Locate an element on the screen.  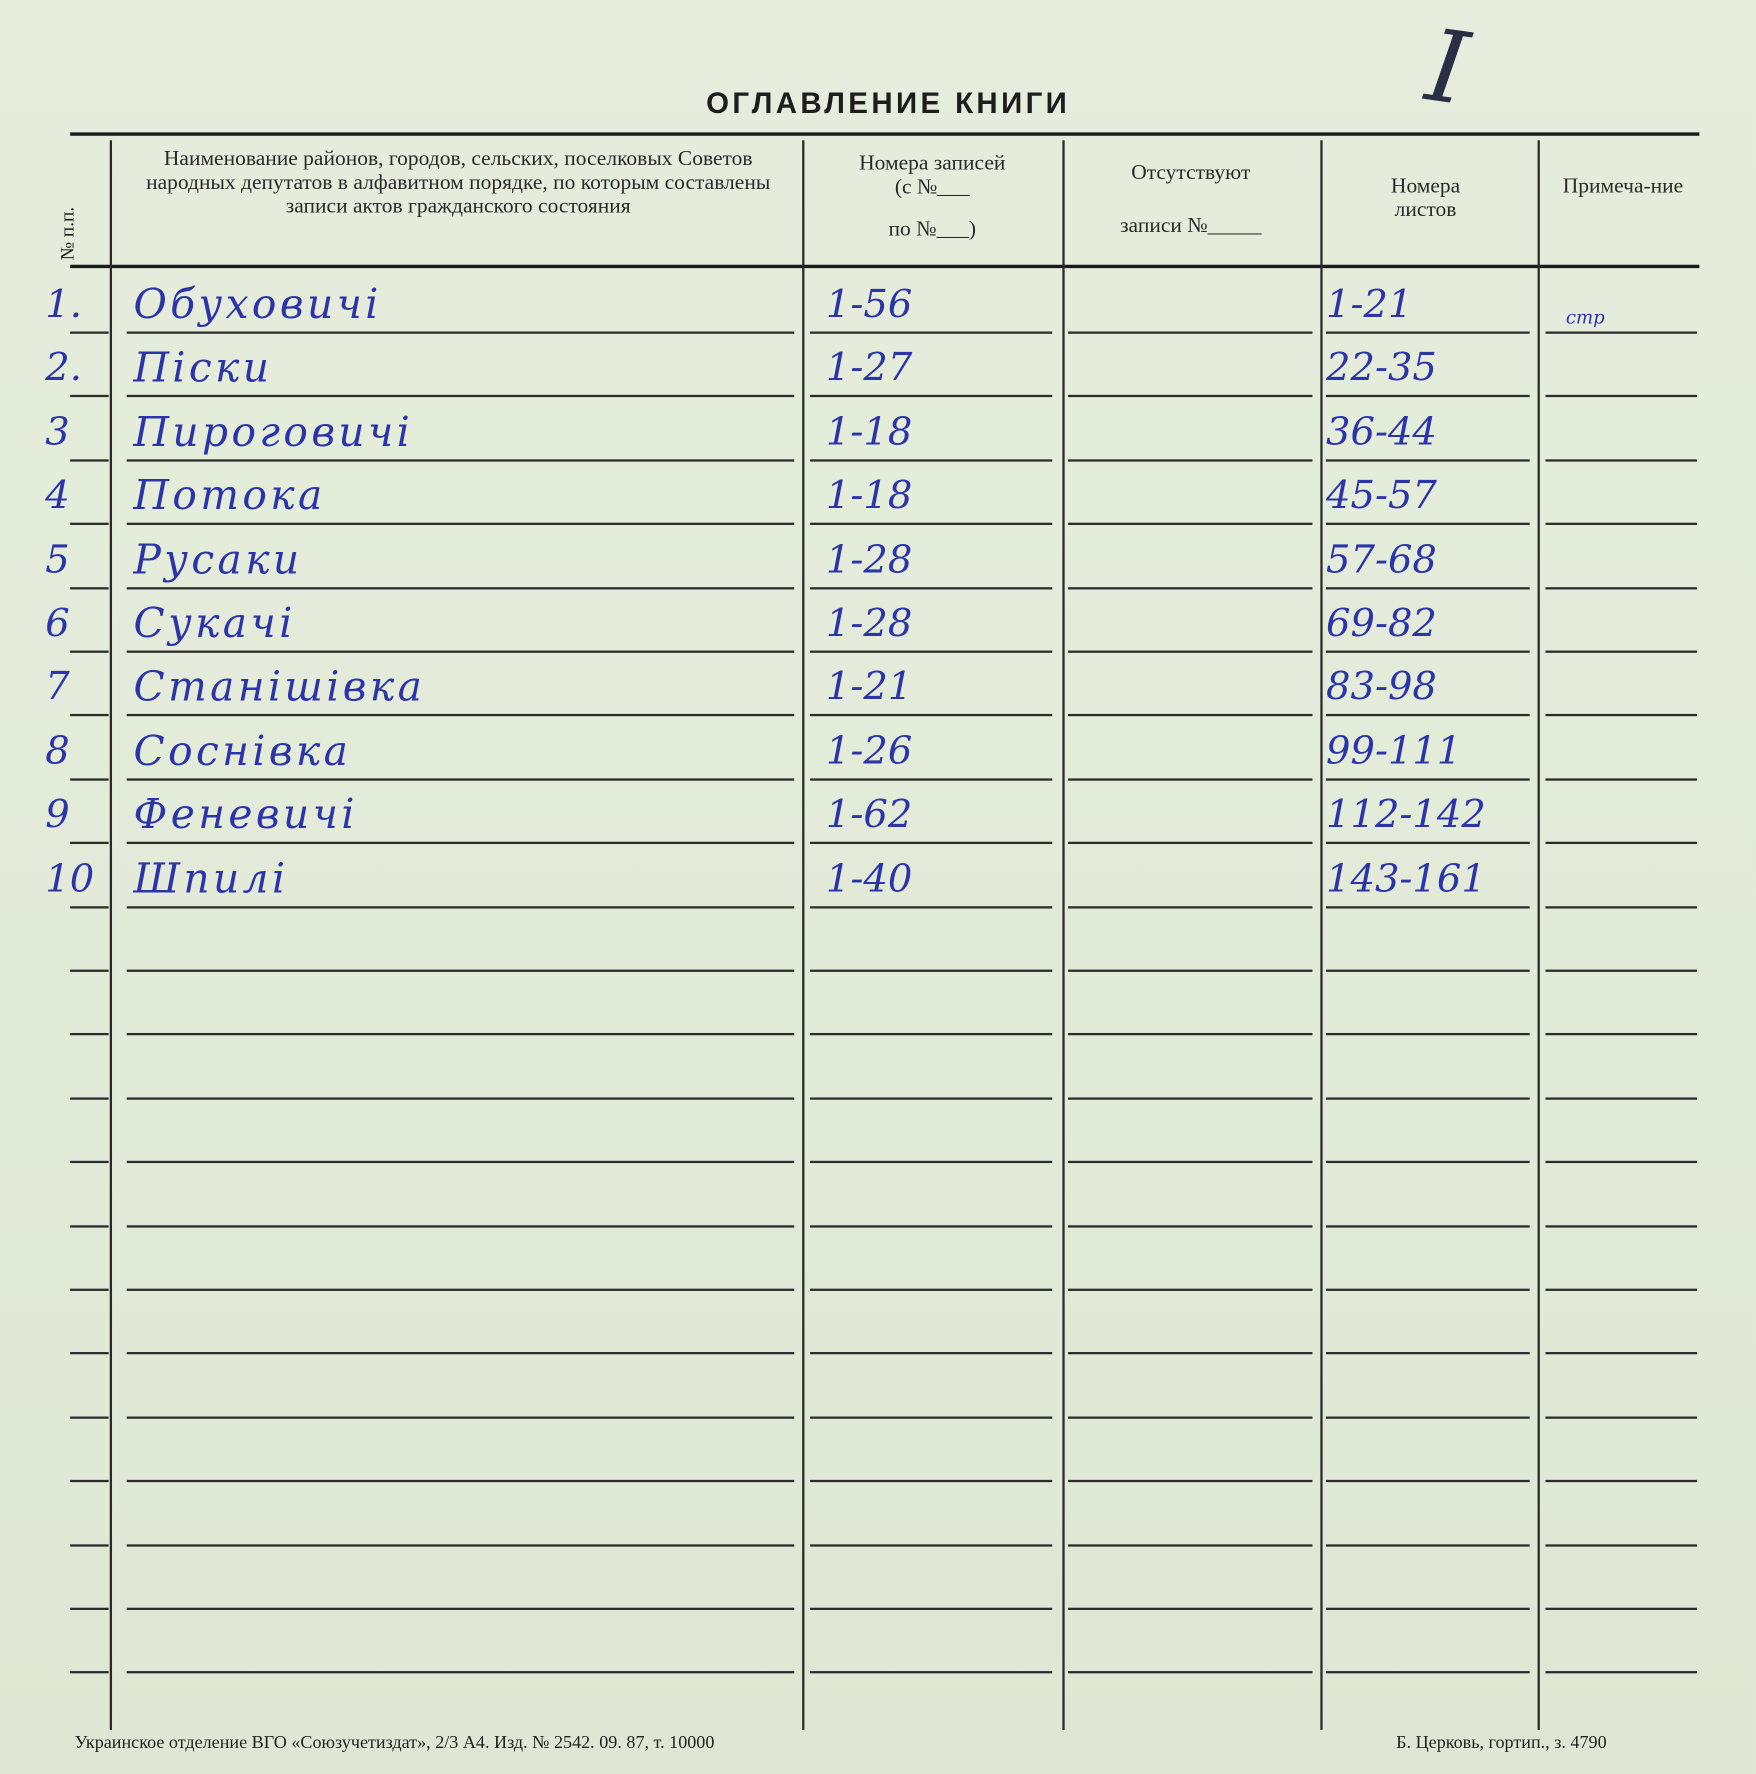
cell-name: Шпилі is located at coordinates (211, 879).